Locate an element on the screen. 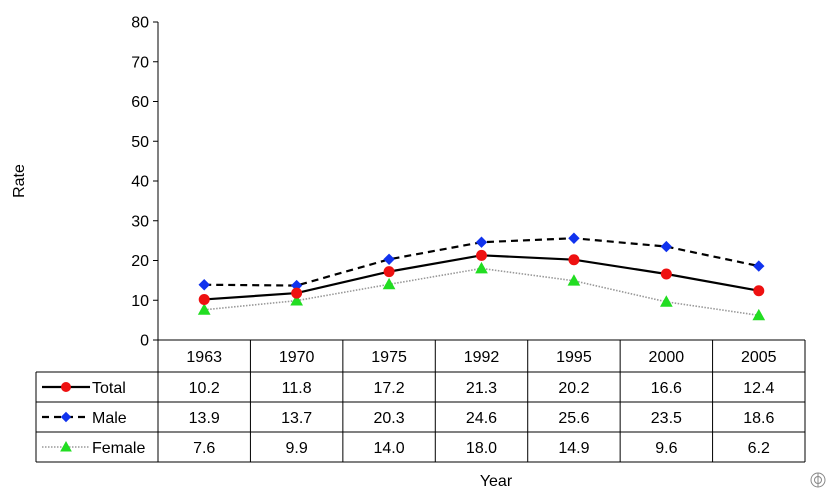 The height and width of the screenshot is (491, 833). table-cell-male: 23.5 is located at coordinates (666, 418).